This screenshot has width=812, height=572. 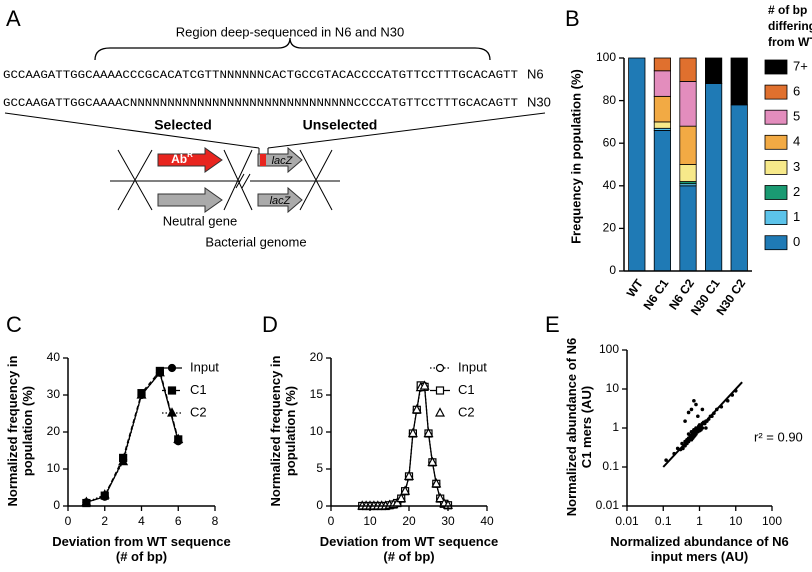 What do you see at coordinates (608, 505) in the screenshot?
I see `y-tick-label: 0.01` at bounding box center [608, 505].